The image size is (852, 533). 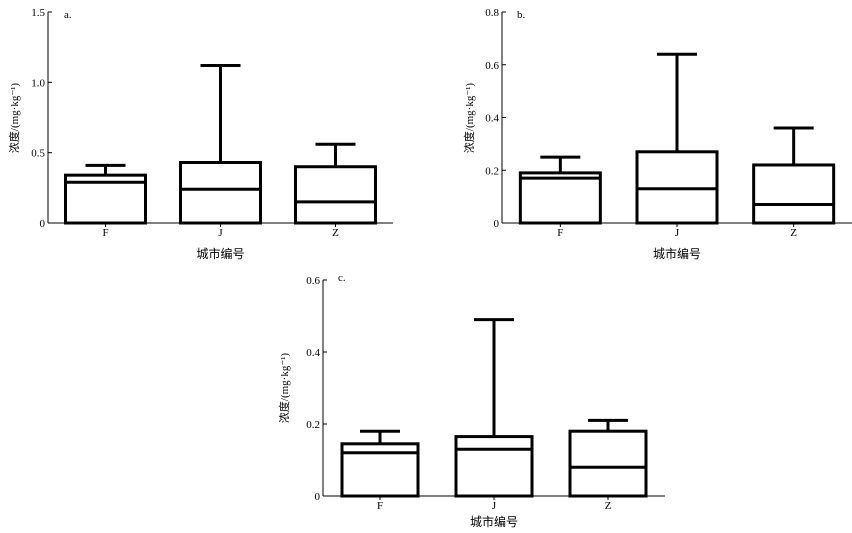 What do you see at coordinates (68, 15) in the screenshot?
I see `panel-label: a.` at bounding box center [68, 15].